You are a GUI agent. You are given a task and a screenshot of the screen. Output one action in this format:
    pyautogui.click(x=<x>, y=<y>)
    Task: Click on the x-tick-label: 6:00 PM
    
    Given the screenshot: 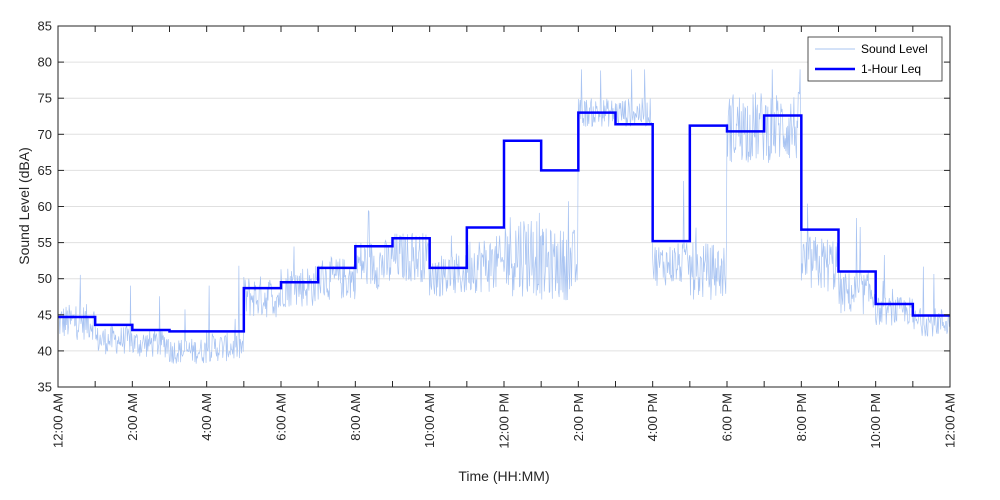 What is the action you would take?
    pyautogui.click(x=727, y=417)
    